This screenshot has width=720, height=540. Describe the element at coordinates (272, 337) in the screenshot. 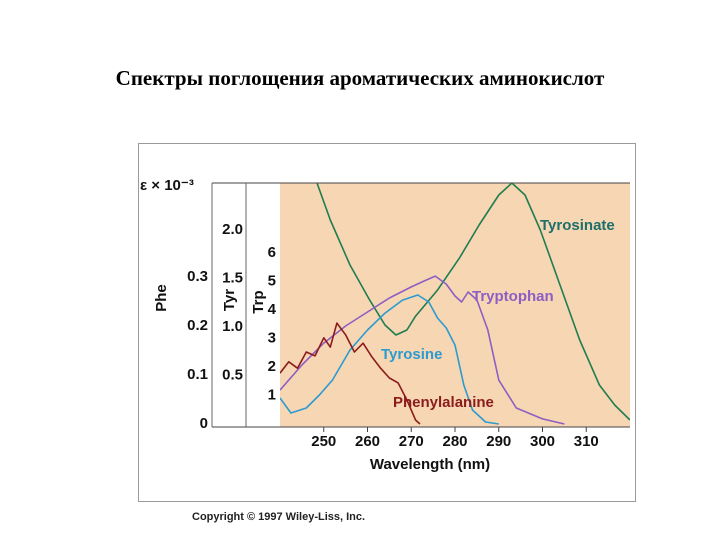

I see `y-tick-label: 3` at that location.